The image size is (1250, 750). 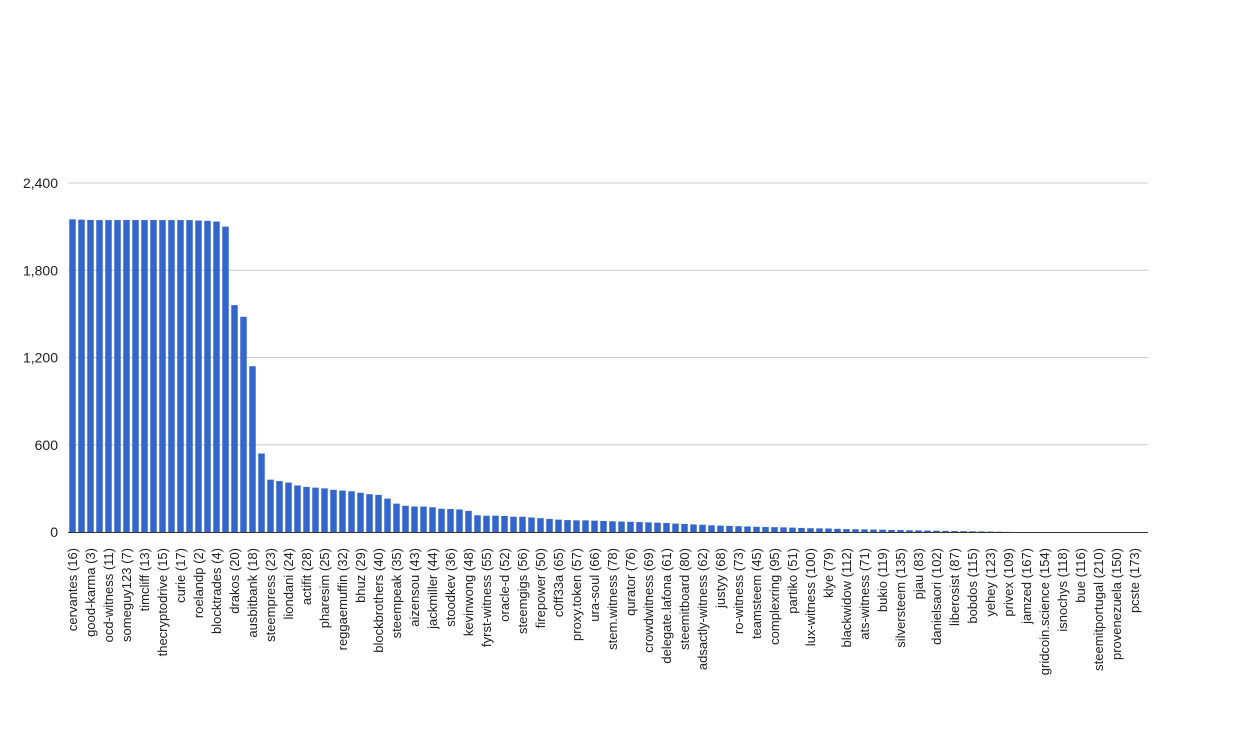 What do you see at coordinates (306, 576) in the screenshot?
I see `x-tick-label: actifit (28)` at bounding box center [306, 576].